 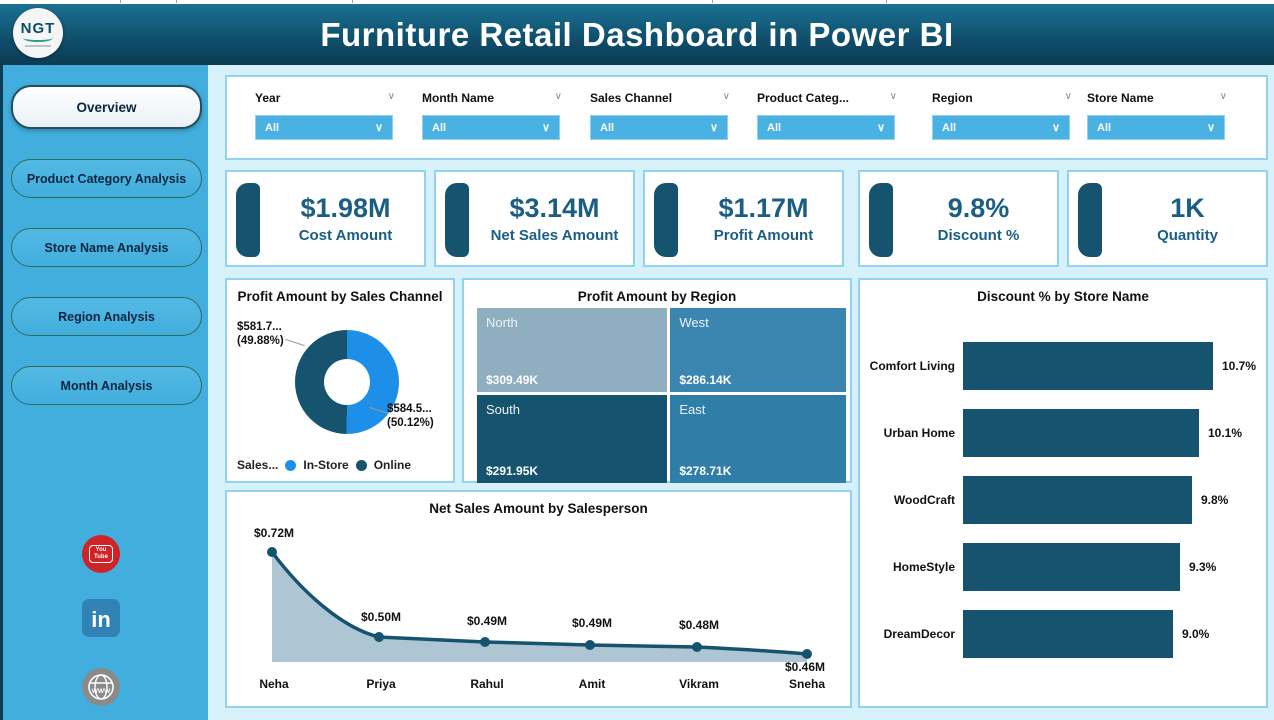 I want to click on website-globe-icon: WWW, so click(x=101, y=687).